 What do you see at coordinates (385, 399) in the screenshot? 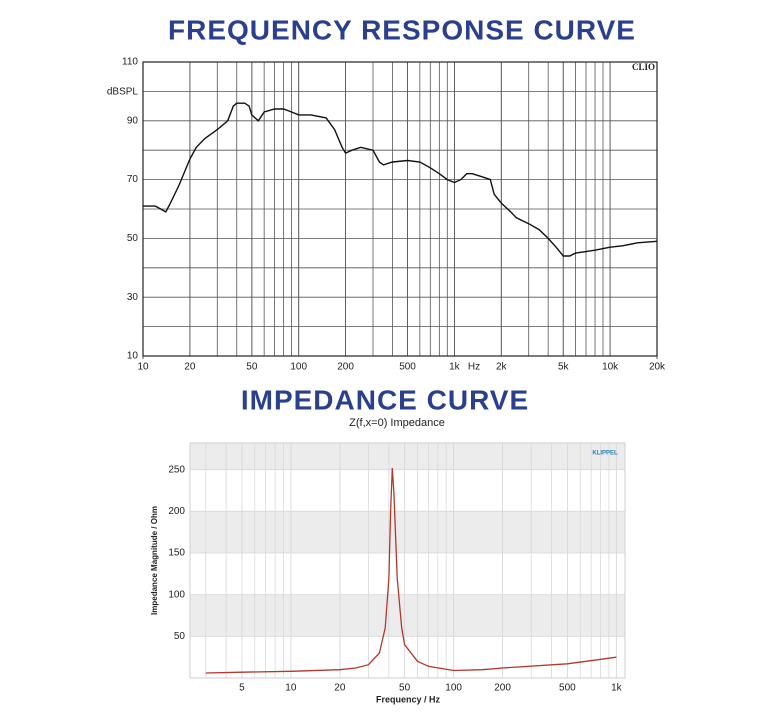
I see `section-title: IMPEDANCE CURVE` at bounding box center [385, 399].